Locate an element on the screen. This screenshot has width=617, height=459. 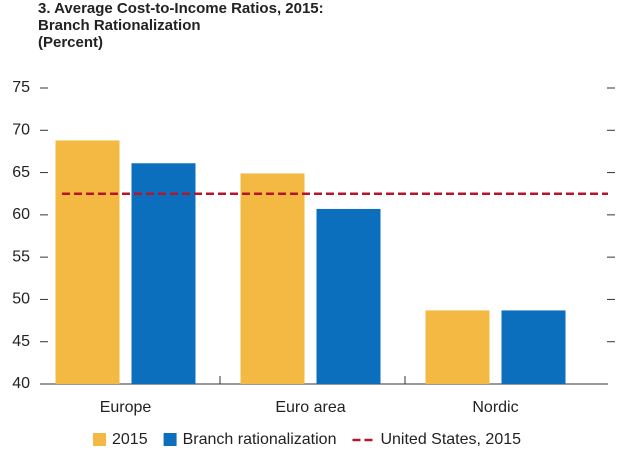
legend-label: United States, 2015 is located at coordinates (450, 439).